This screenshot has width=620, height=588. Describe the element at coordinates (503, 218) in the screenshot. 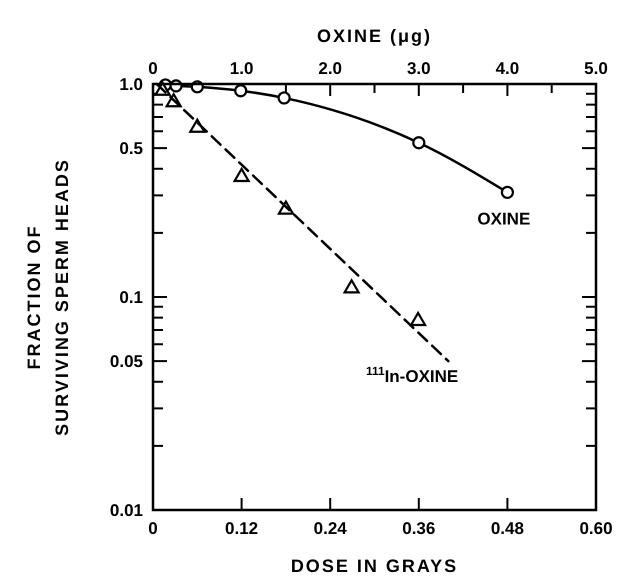

I see `series-label: OXINE` at that location.